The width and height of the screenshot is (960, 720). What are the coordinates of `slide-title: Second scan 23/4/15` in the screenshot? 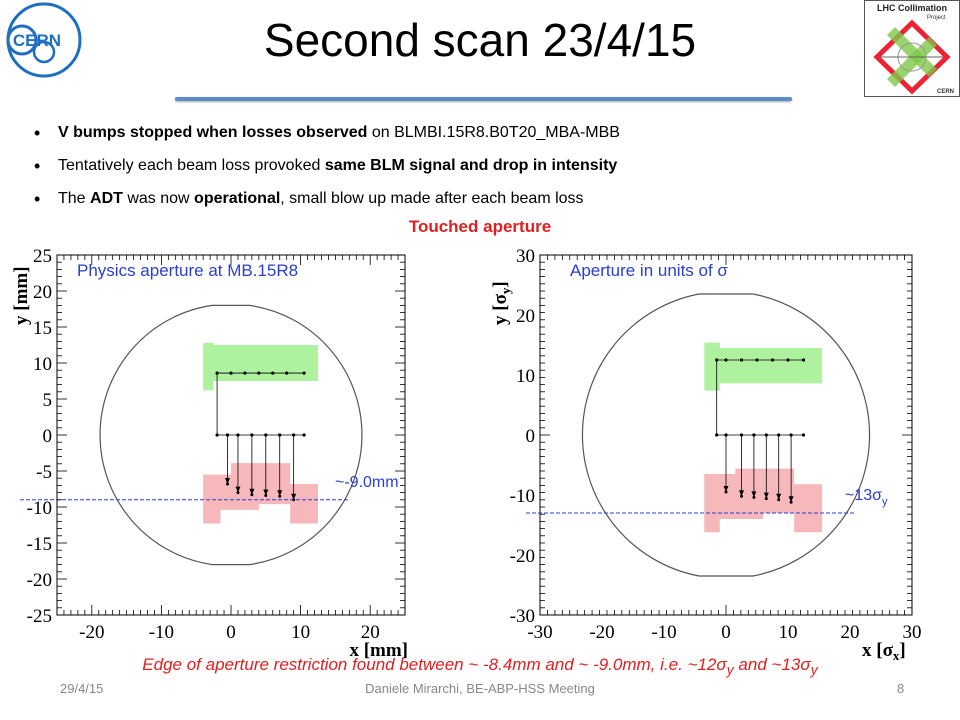 It's located at (480, 40).